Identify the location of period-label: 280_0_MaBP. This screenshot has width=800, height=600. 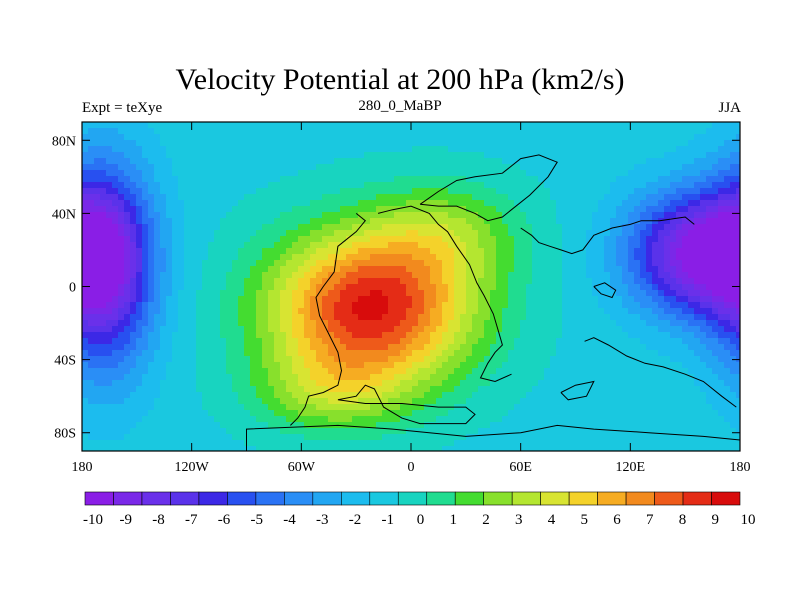
(400, 106).